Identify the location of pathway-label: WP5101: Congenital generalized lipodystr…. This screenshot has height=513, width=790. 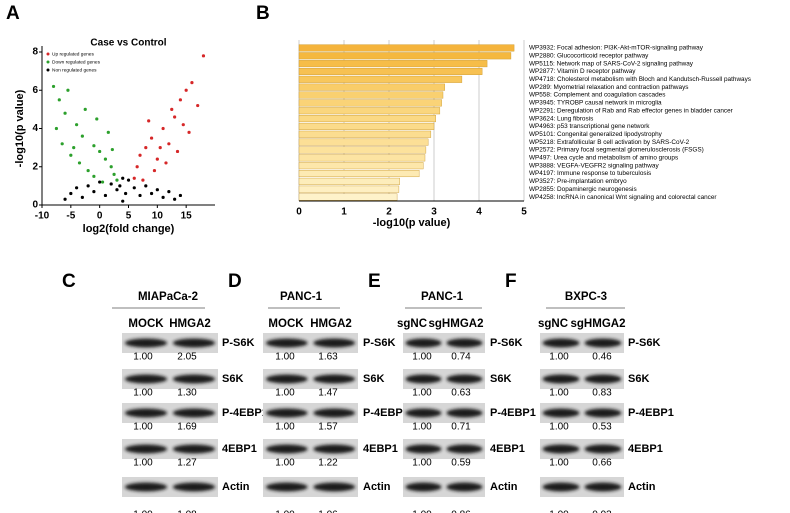
(596, 134).